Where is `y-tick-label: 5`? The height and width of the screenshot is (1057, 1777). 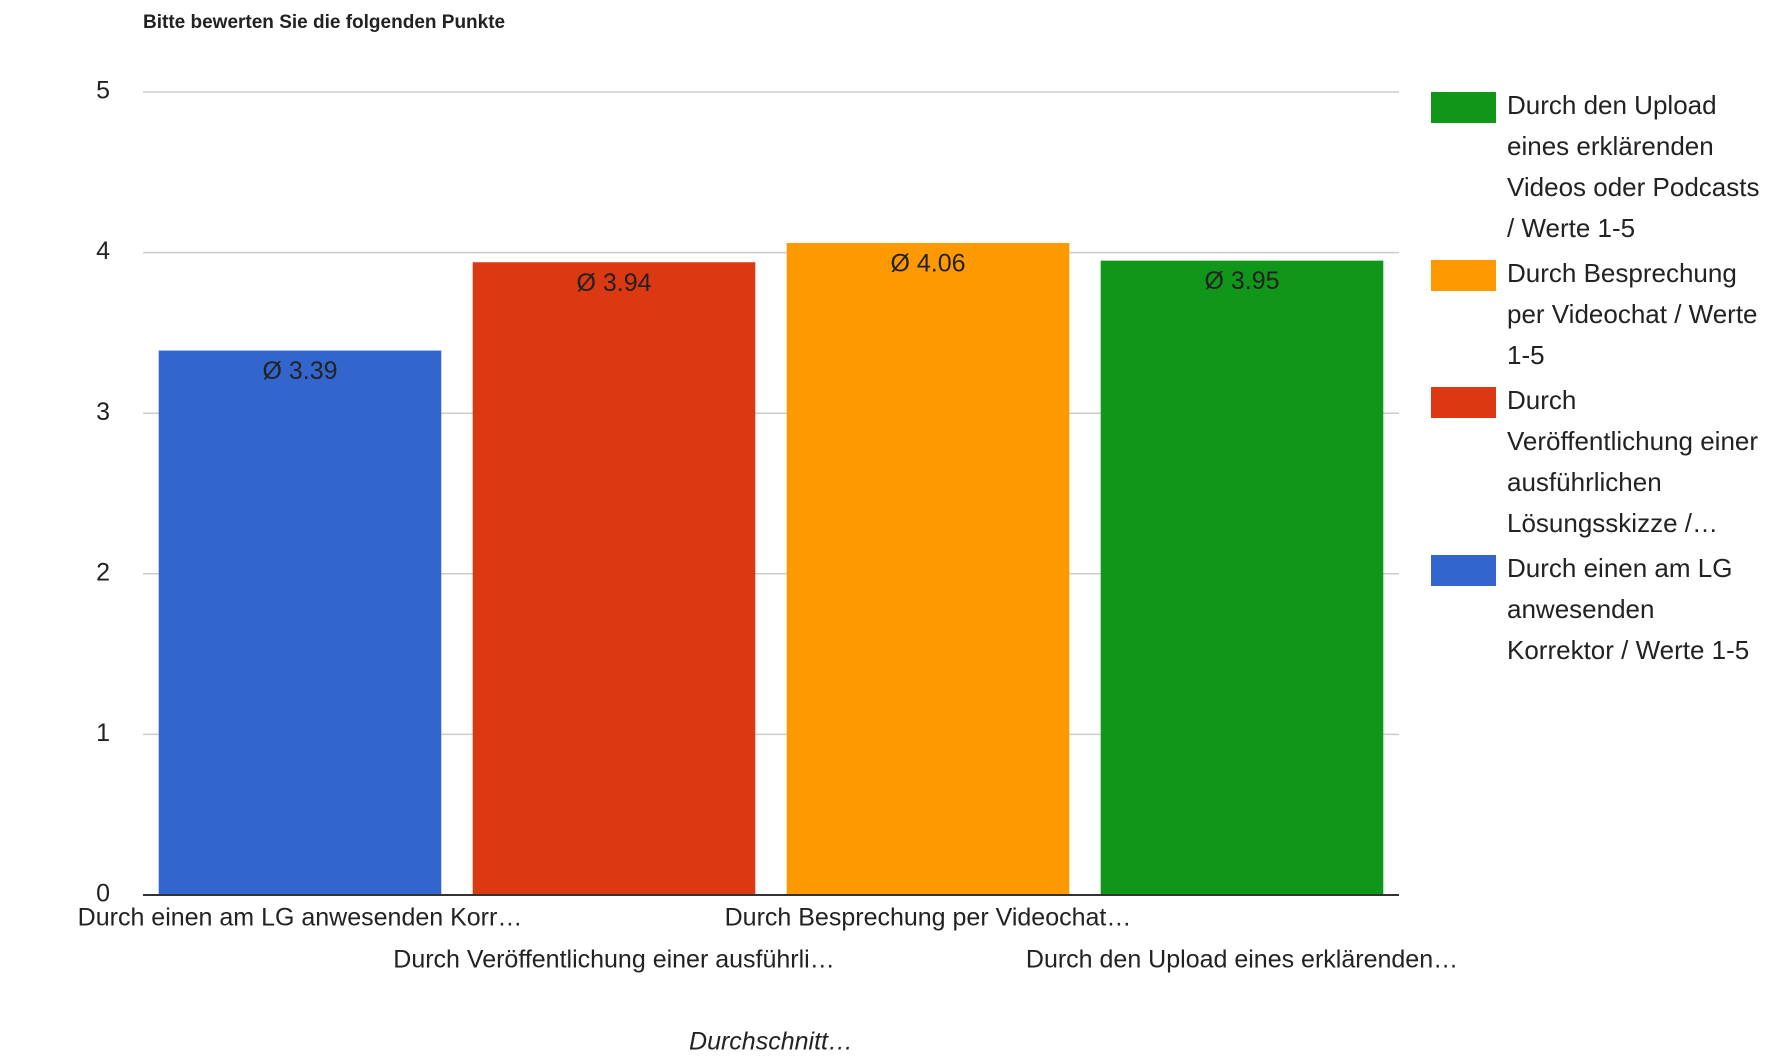 y-tick-label: 5 is located at coordinates (103, 91).